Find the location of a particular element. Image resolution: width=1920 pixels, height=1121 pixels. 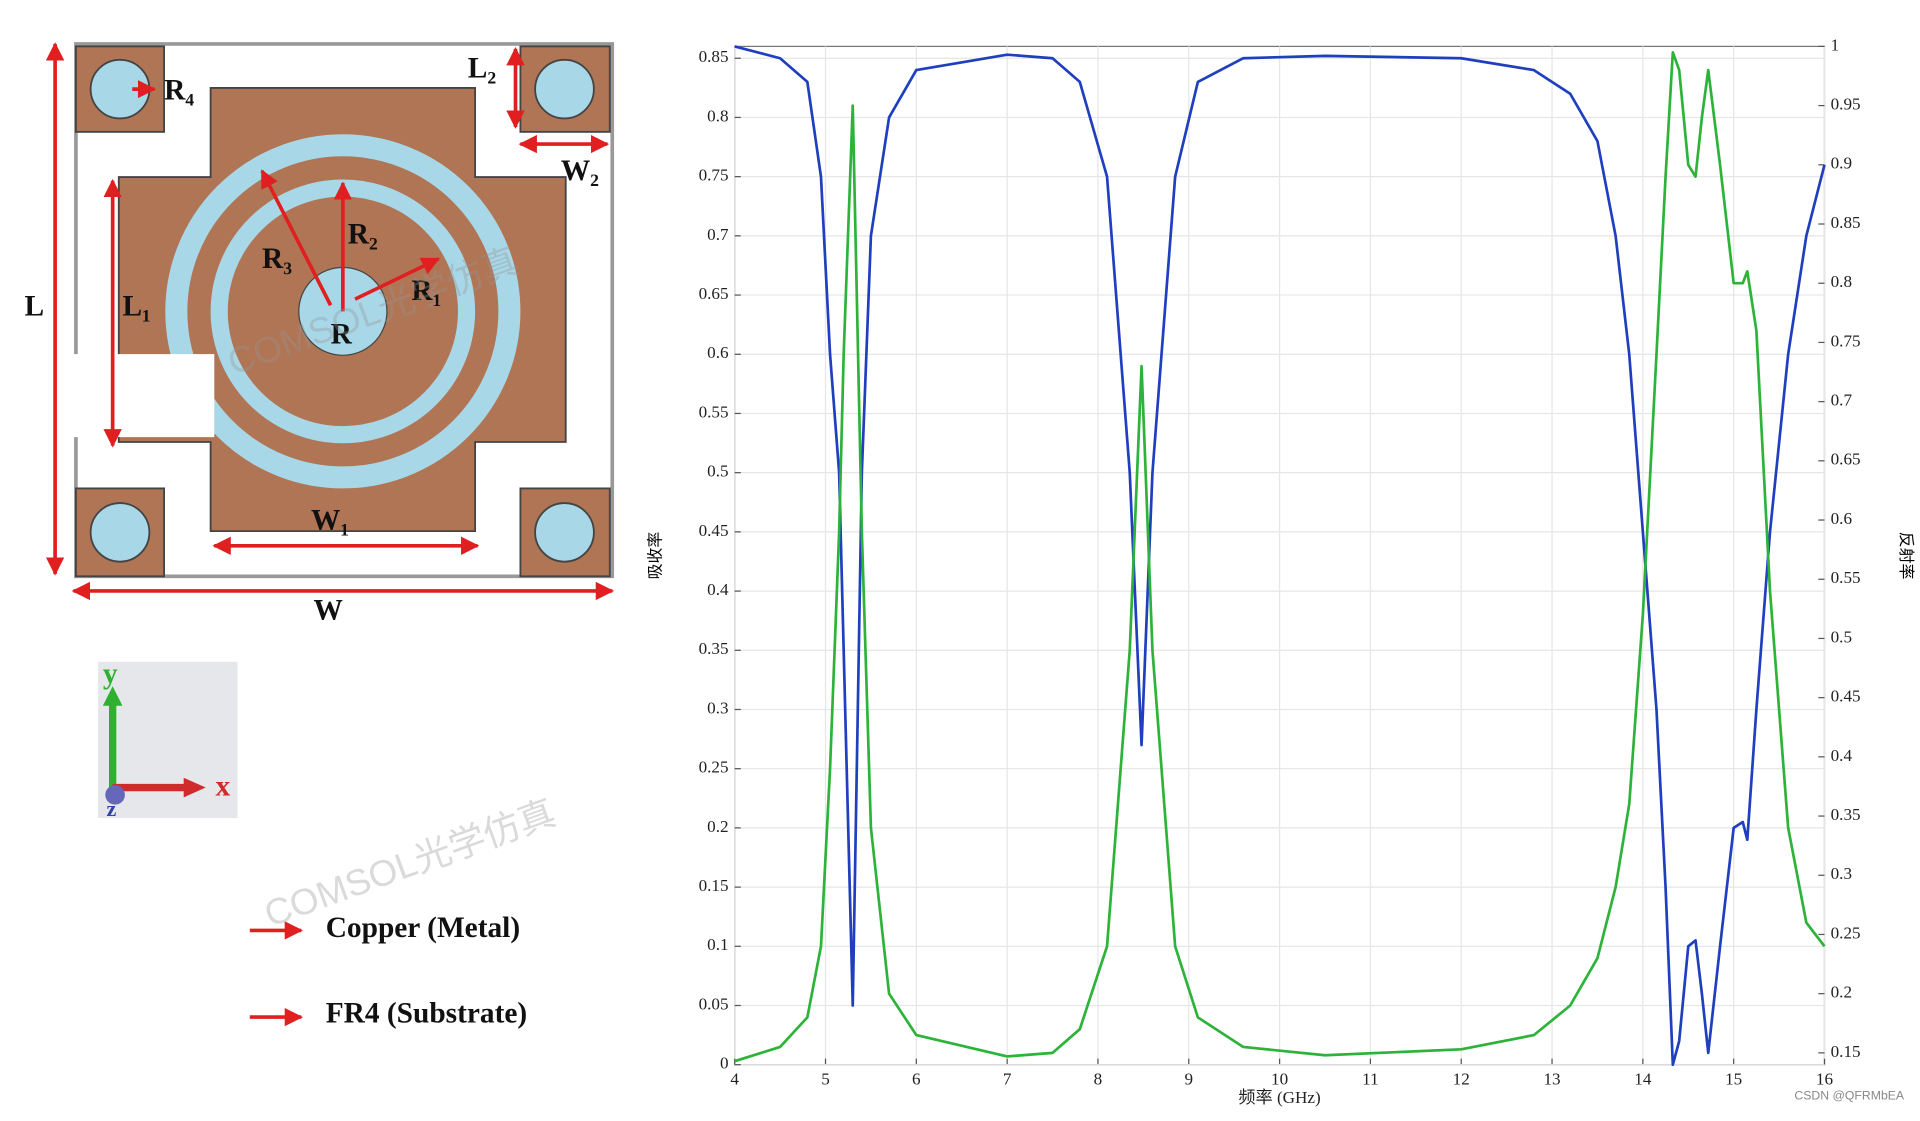

y-tick-label: 0.55 is located at coordinates (714, 411).